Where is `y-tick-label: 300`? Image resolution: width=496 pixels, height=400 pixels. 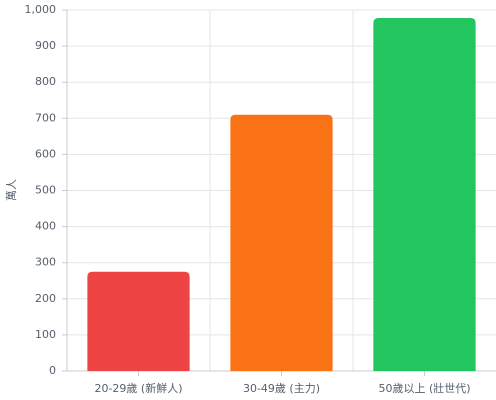
y-tick-label: 300 is located at coordinates (45, 262).